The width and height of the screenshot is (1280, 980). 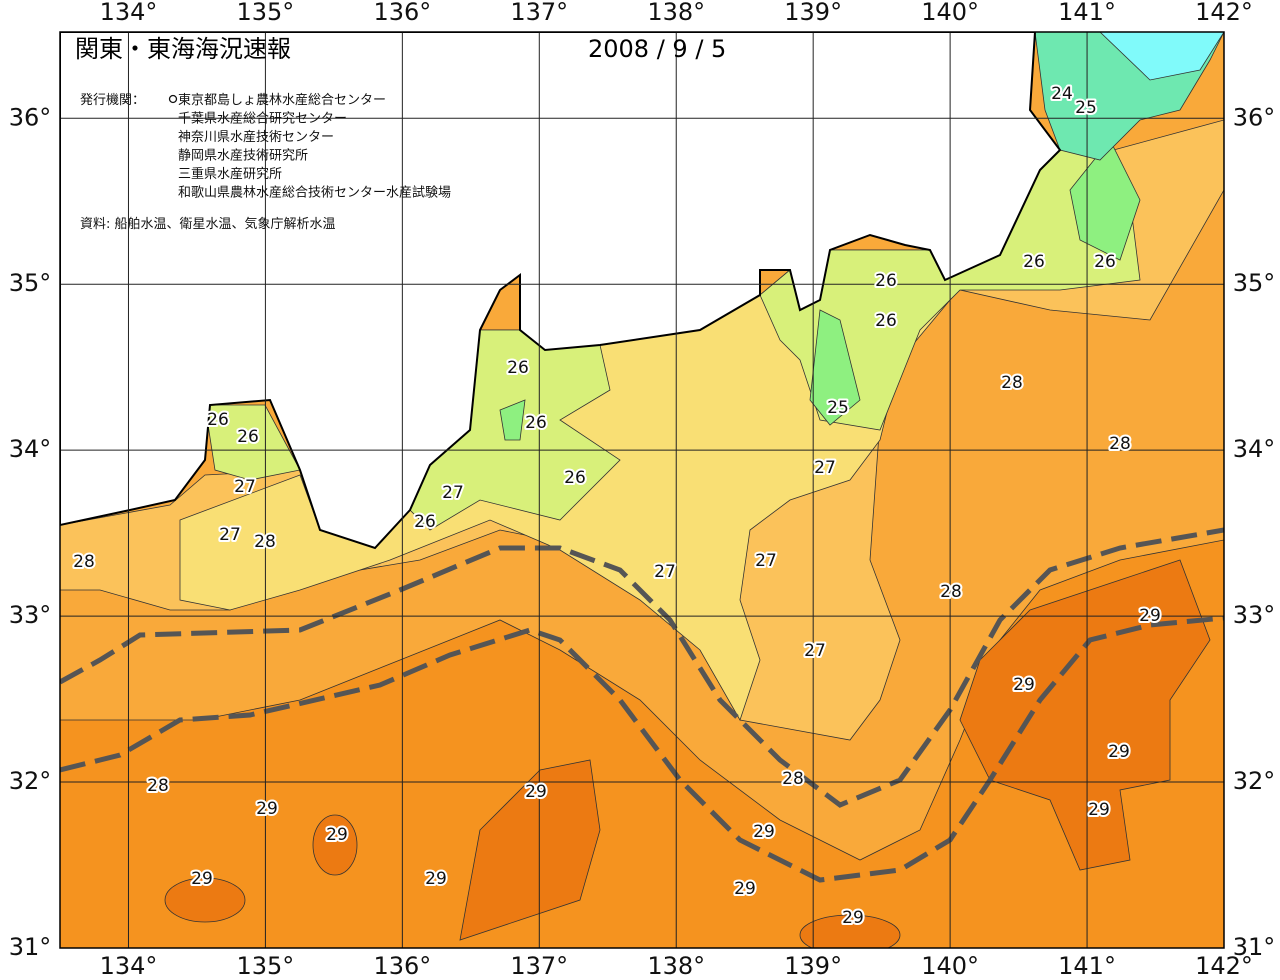 I want to click on publisher: 和歌山県農林水産総合技術センター水産試験場, so click(x=314, y=193).